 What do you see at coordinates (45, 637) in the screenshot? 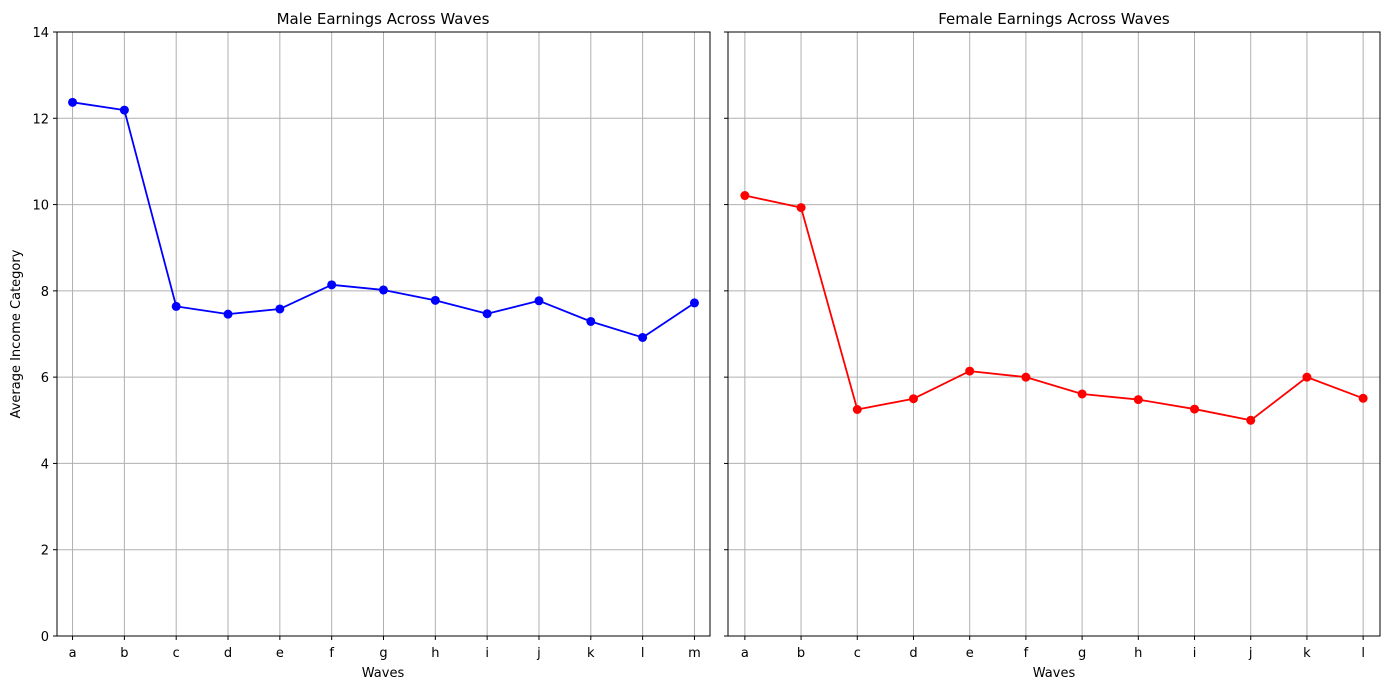
I see `y-tick-label: 0` at bounding box center [45, 637].